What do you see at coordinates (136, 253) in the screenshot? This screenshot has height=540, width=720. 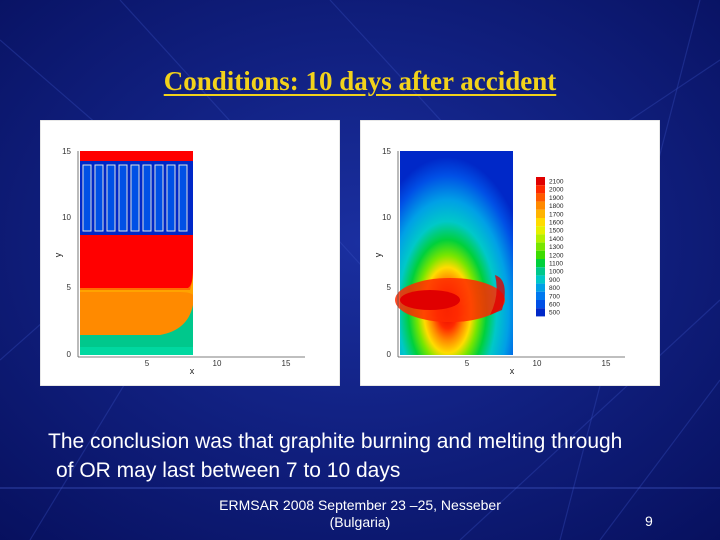 I see `left-plot-field` at bounding box center [136, 253].